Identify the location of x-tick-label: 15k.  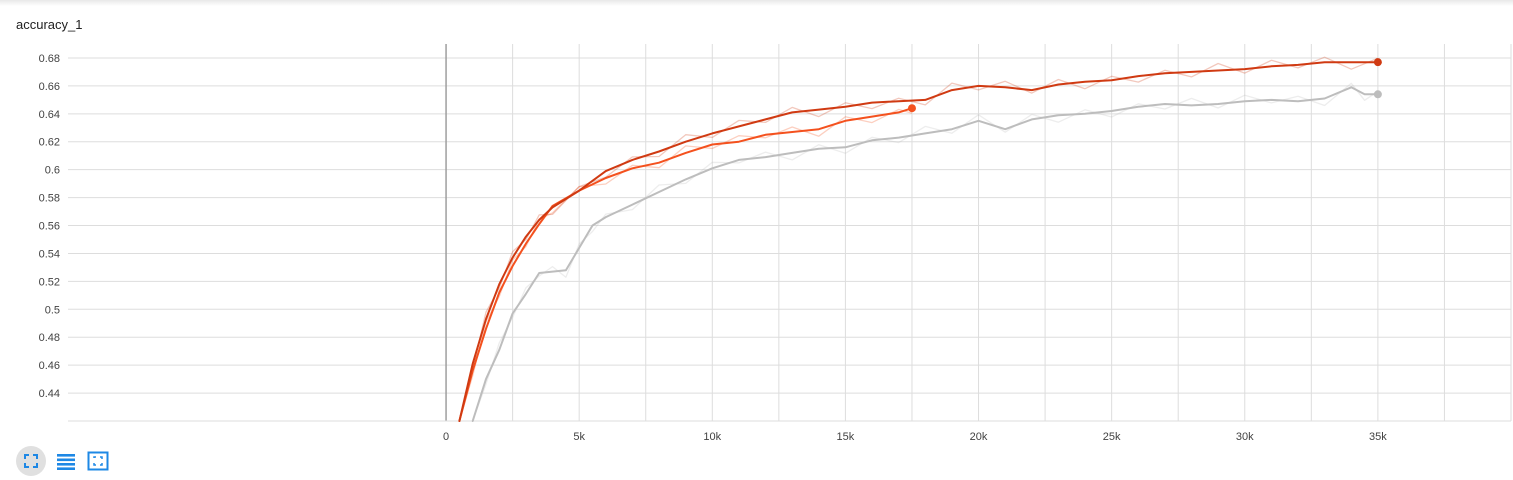
(846, 435).